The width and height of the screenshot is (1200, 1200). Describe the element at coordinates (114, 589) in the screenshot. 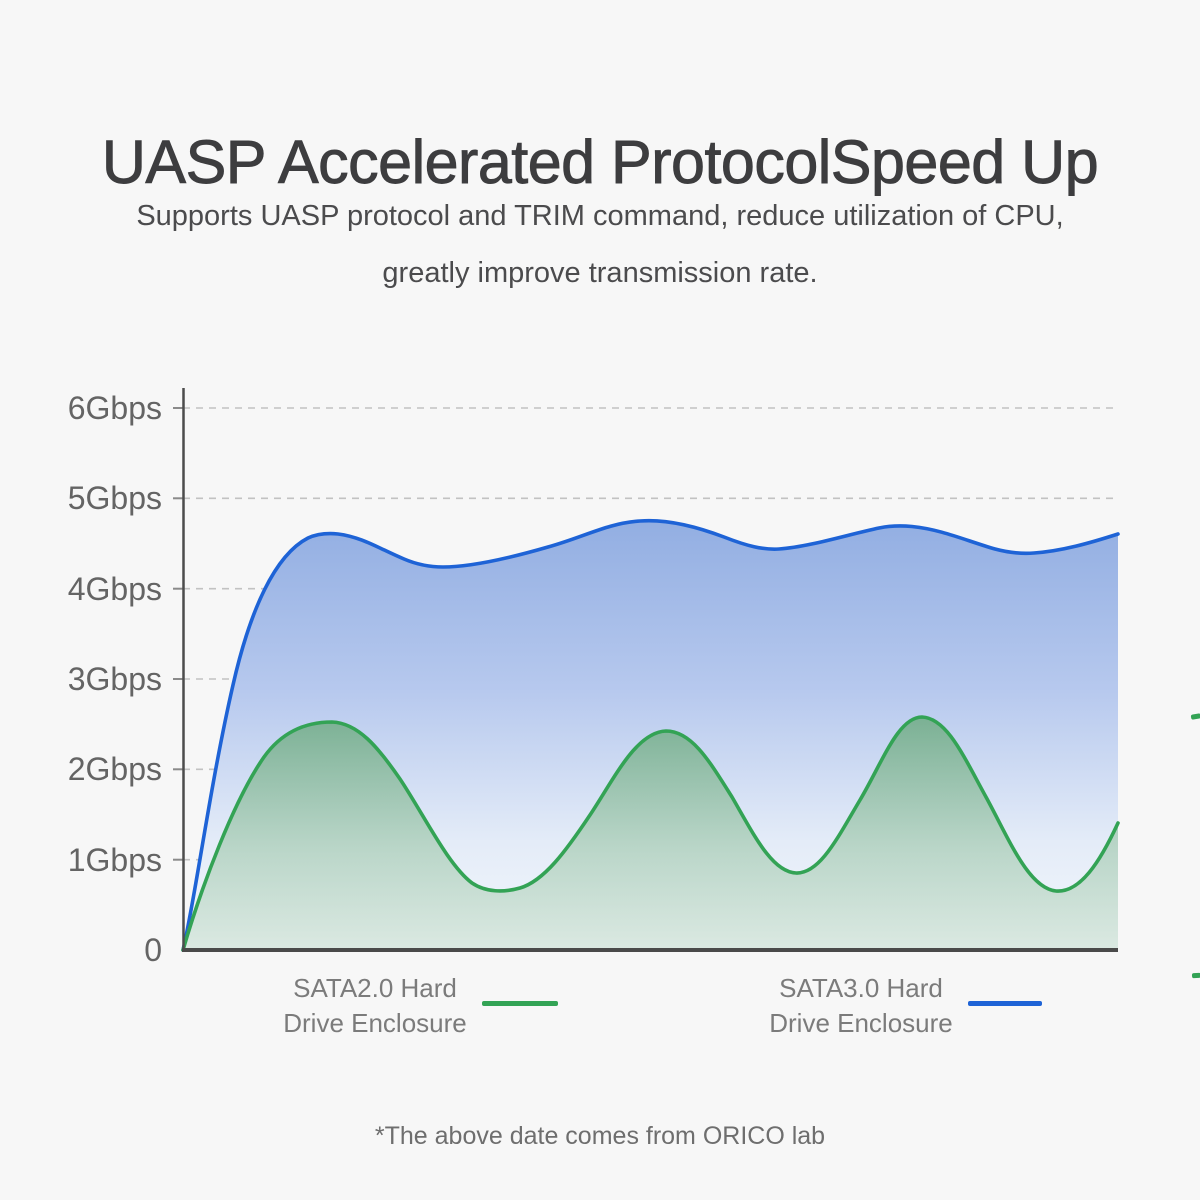

I see `y-axis-label-4gbps: 4Gbps` at that location.